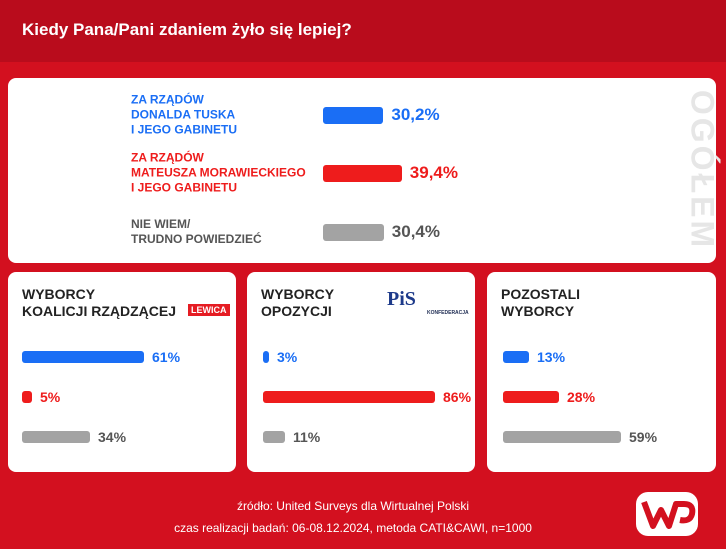 Image resolution: width=726 pixels, height=549 pixels. I want to click on panel-title: POZOSTALI WYBORCY, so click(541, 302).